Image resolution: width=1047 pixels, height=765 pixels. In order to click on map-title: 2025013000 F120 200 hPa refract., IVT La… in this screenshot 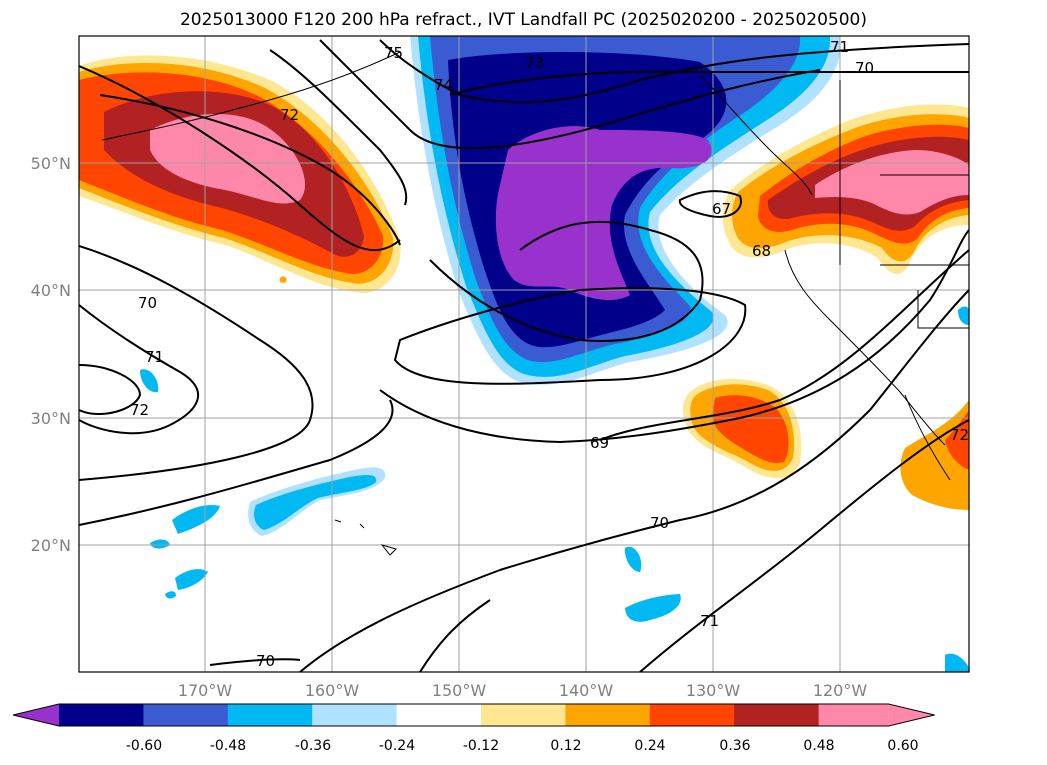, I will do `click(523, 20)`.